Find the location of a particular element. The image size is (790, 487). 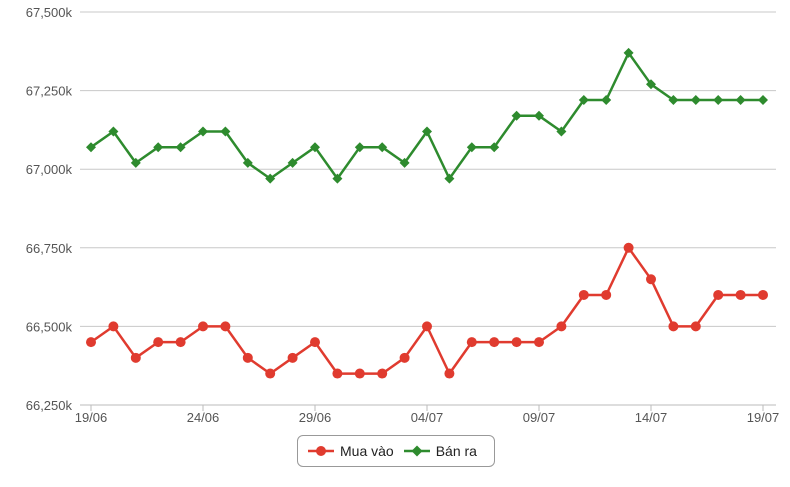

y-tick-label: 66,750k is located at coordinates (49, 248).